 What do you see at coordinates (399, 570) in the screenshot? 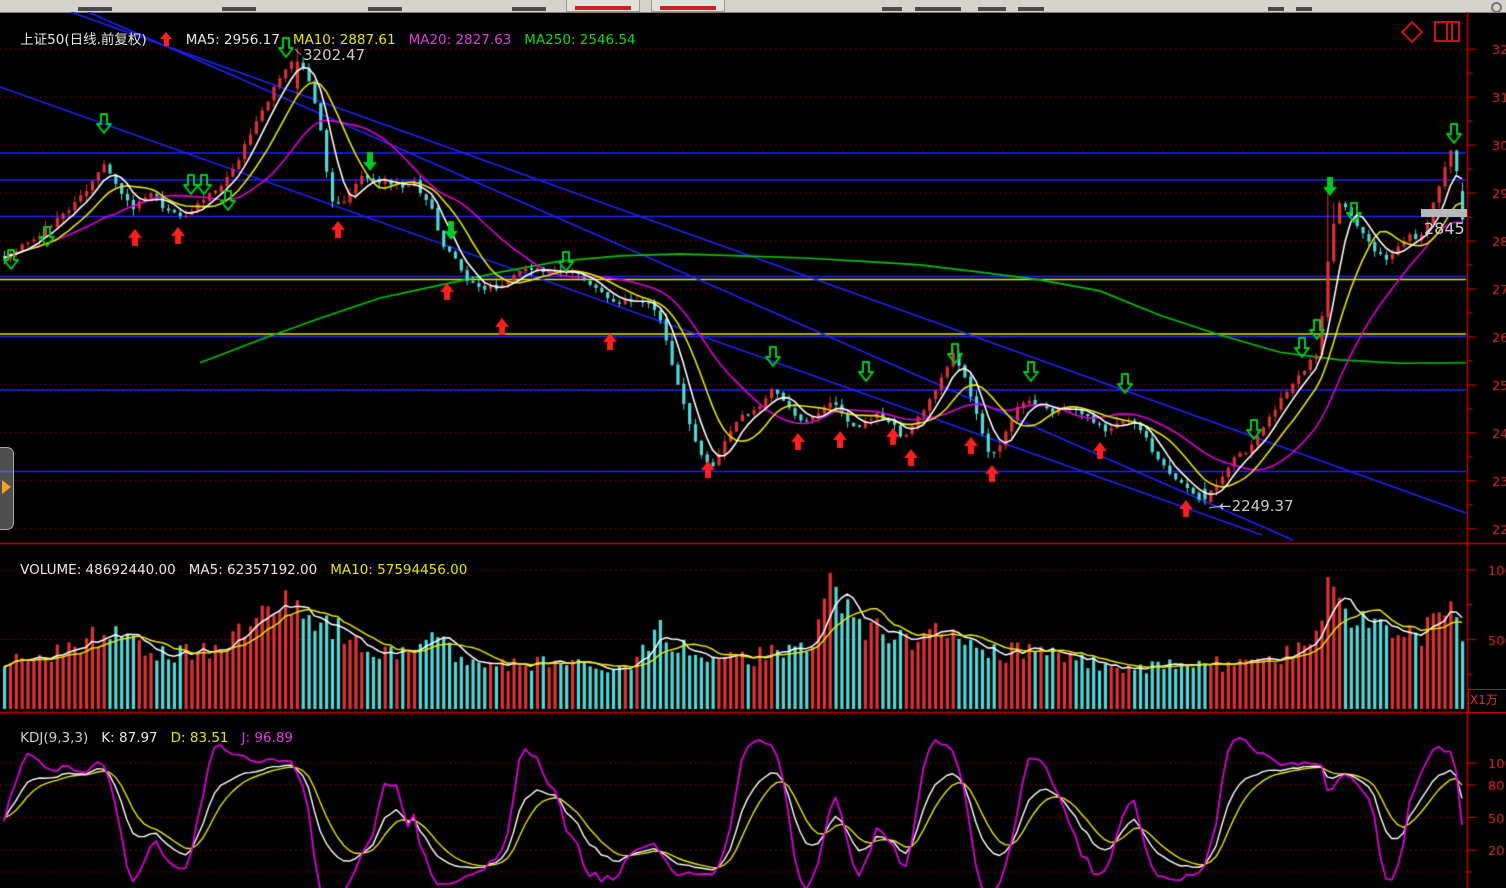
I see `volume-ma10: MA10: 57594456.00` at bounding box center [399, 570].